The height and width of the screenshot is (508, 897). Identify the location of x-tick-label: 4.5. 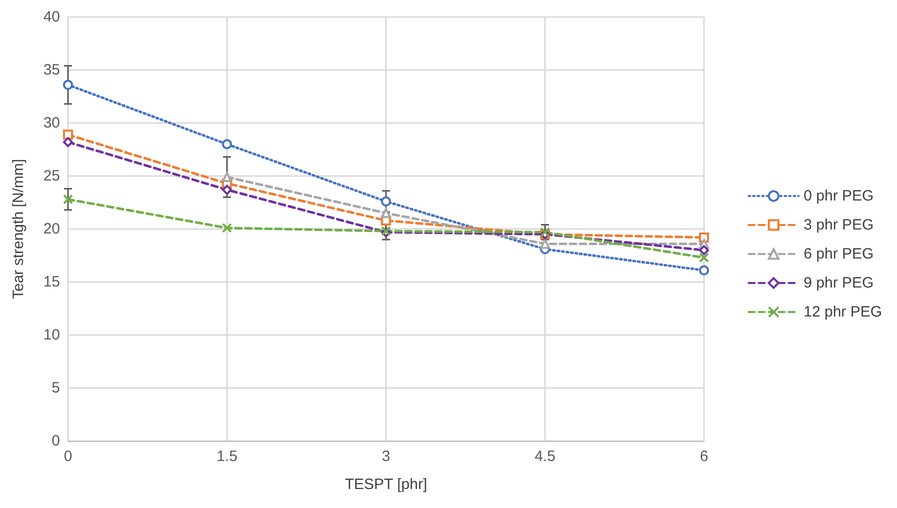
(545, 456).